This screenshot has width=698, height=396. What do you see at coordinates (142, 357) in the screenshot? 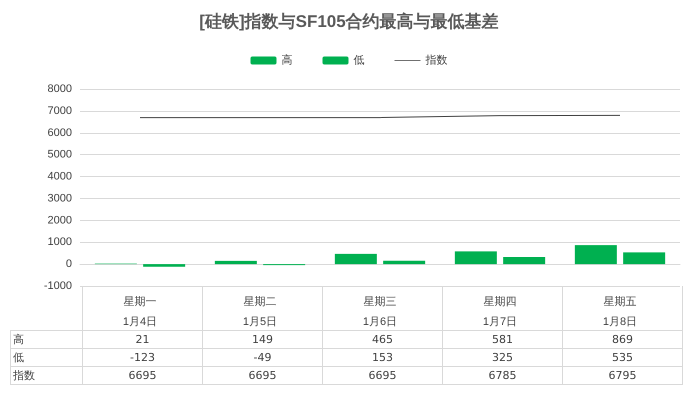
I see `data-label: -123` at bounding box center [142, 357].